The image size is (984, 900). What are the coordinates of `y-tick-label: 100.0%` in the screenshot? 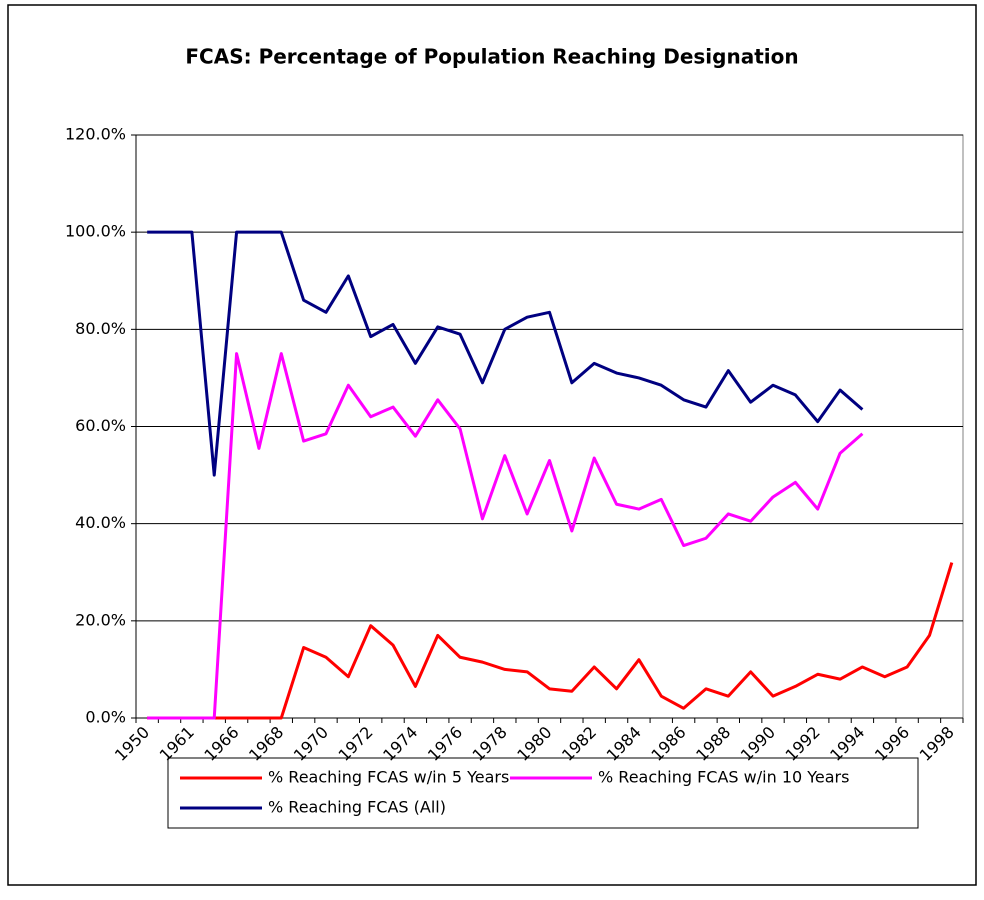 It's located at (95, 231).